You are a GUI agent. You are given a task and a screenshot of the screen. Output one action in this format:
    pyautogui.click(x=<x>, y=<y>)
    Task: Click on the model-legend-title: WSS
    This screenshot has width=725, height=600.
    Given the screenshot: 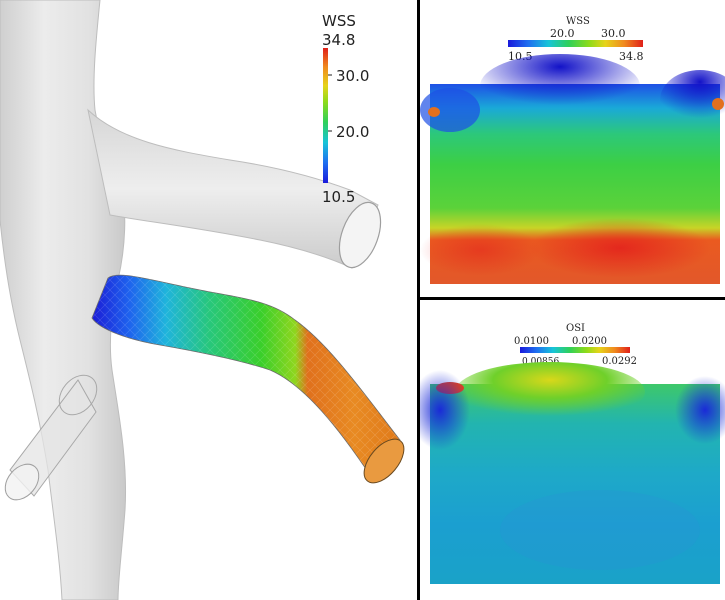 What is the action you would take?
    pyautogui.click(x=339, y=21)
    